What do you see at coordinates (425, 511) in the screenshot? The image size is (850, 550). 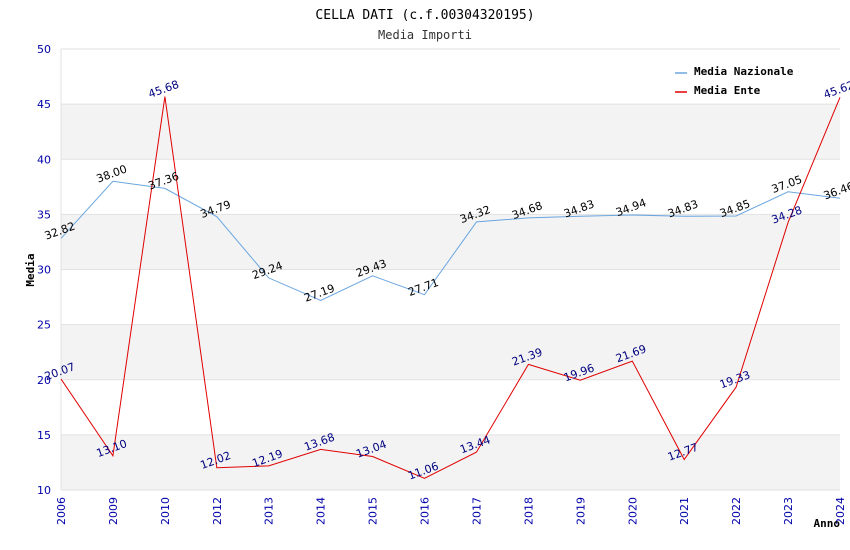 I see `x-tick-label: 2016` at bounding box center [425, 511].